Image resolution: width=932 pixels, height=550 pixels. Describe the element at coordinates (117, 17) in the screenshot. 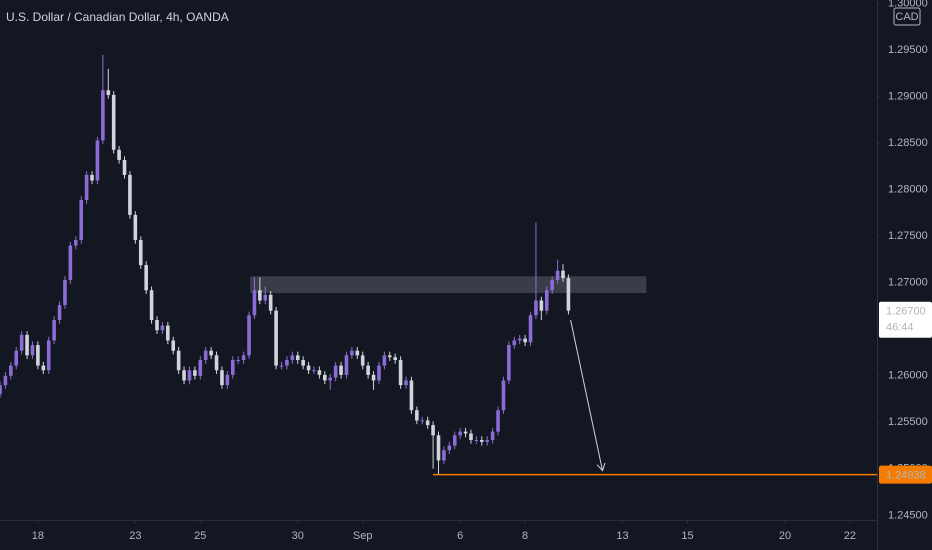

I see `chart-title: U.S. Dollar / Canadian Dollar, 4h, OANDA` at that location.